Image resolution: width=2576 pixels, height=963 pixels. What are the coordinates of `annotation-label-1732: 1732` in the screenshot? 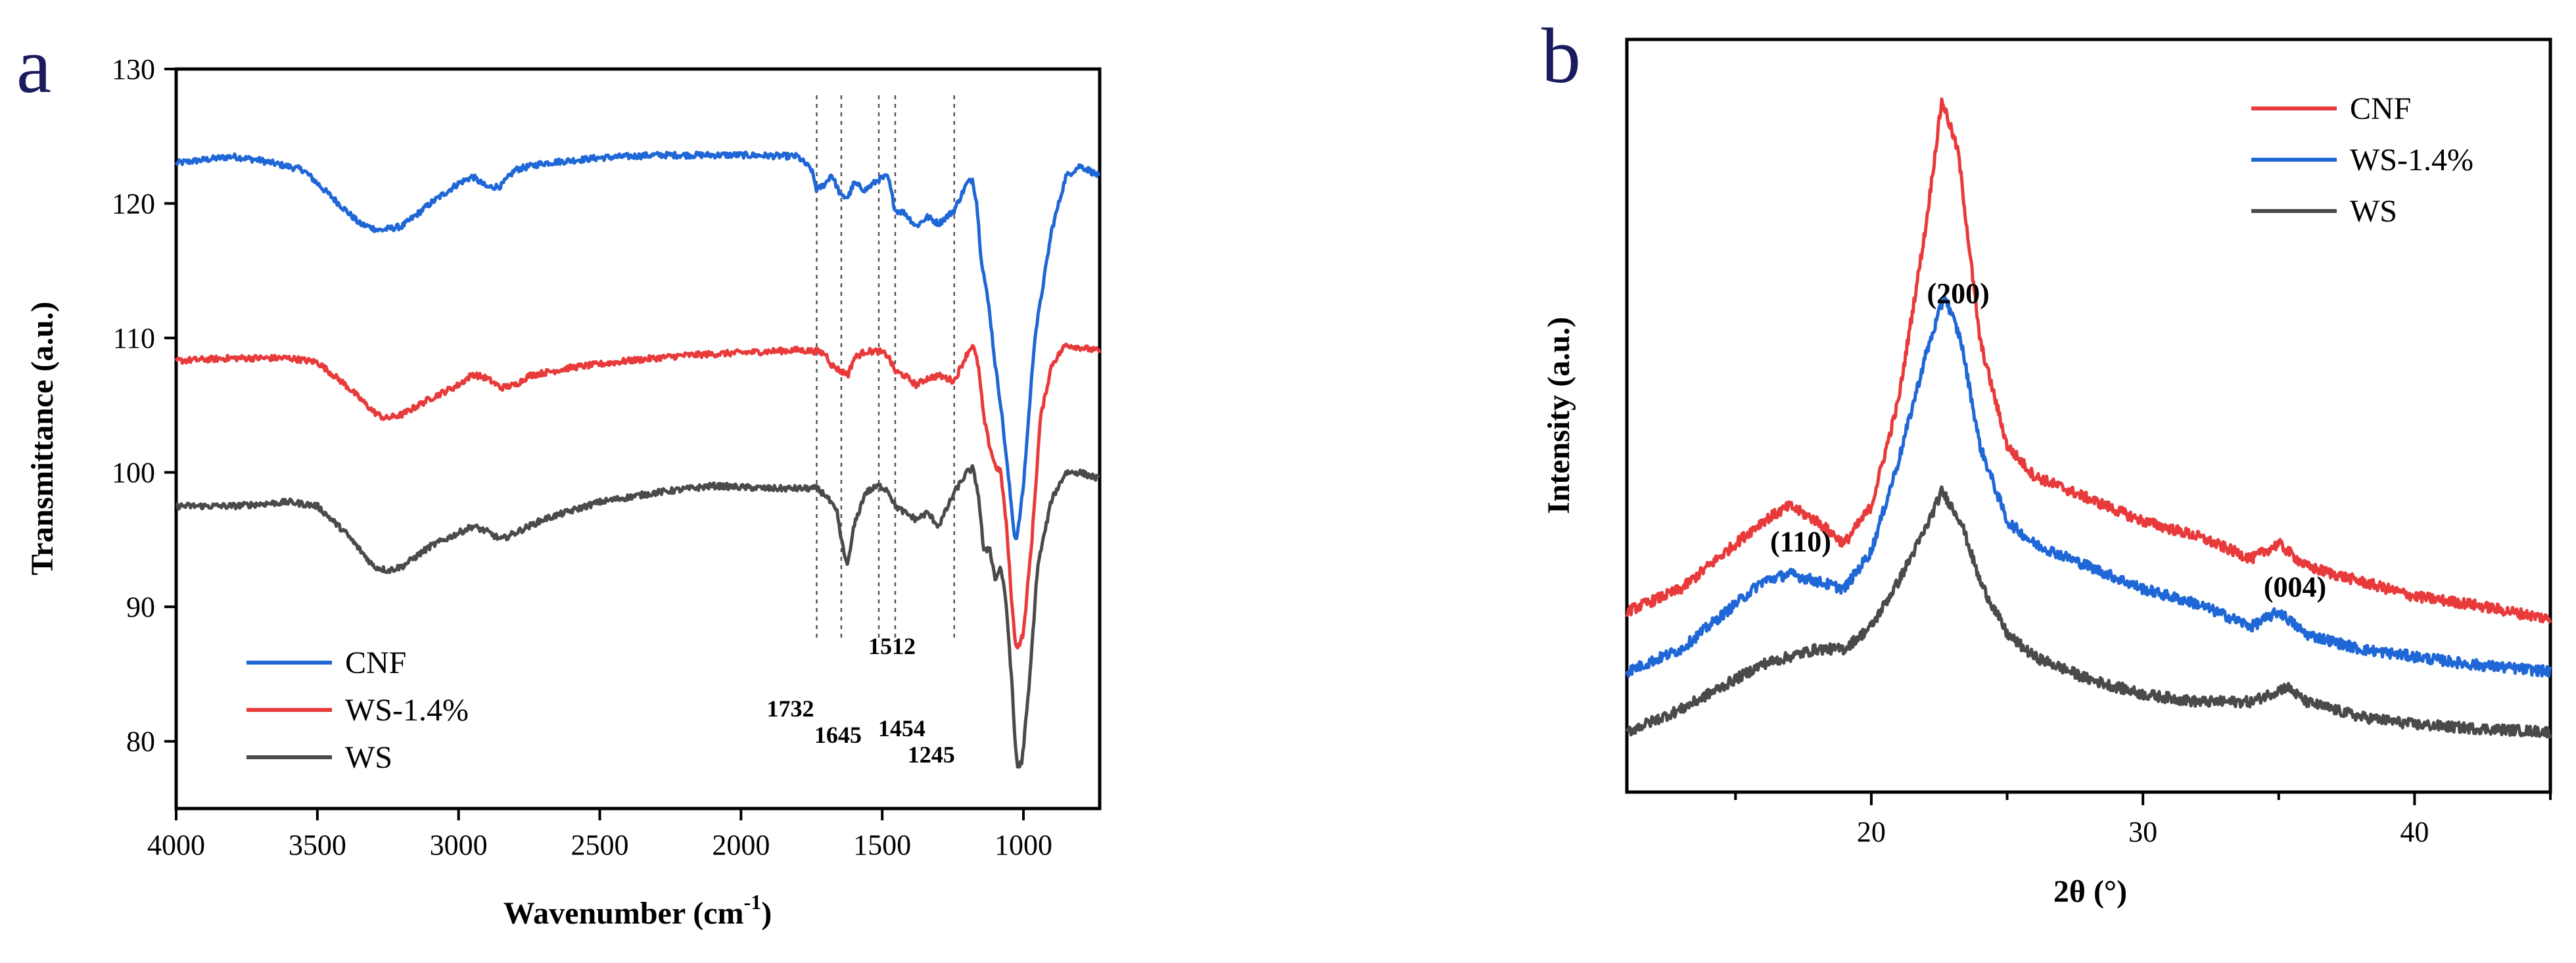 It's located at (790, 708).